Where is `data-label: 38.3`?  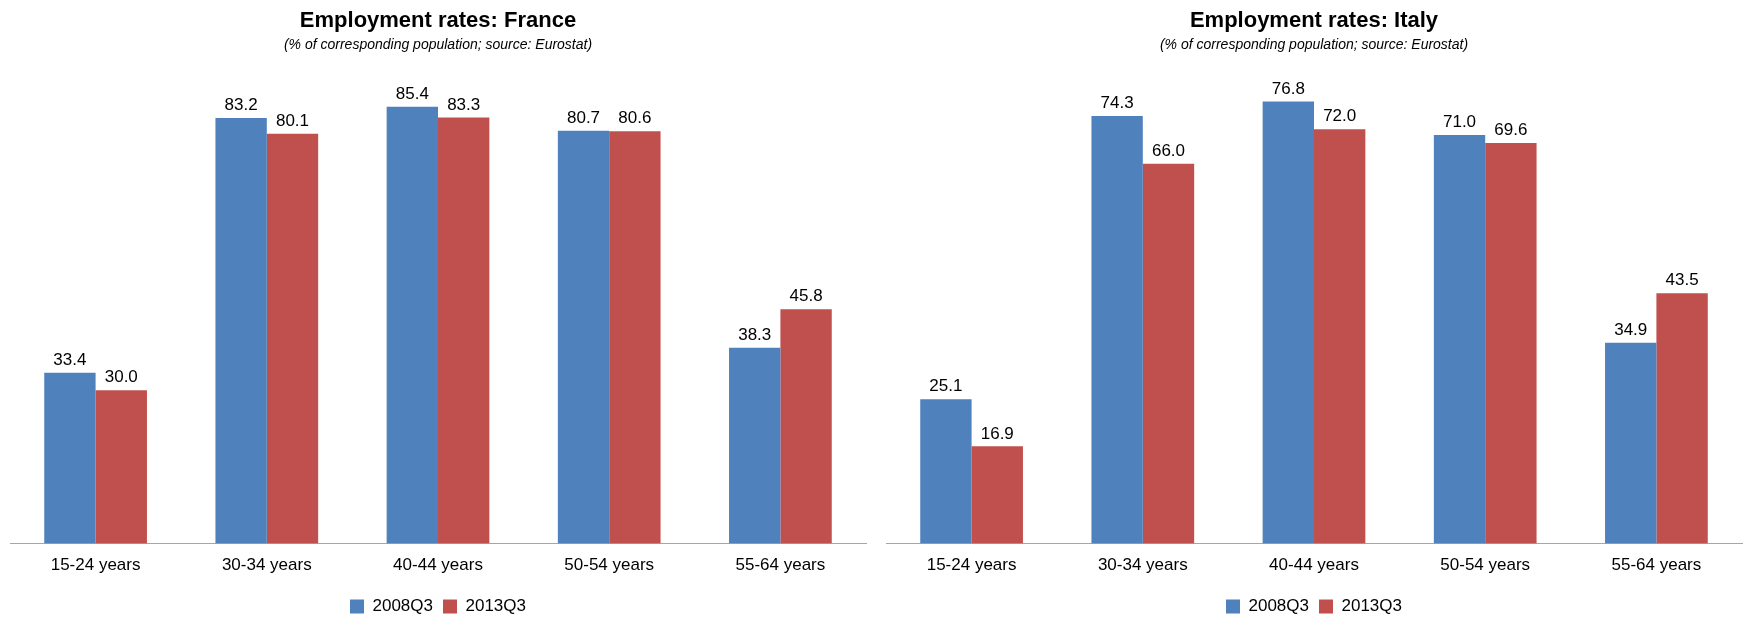 data-label: 38.3 is located at coordinates (755, 334).